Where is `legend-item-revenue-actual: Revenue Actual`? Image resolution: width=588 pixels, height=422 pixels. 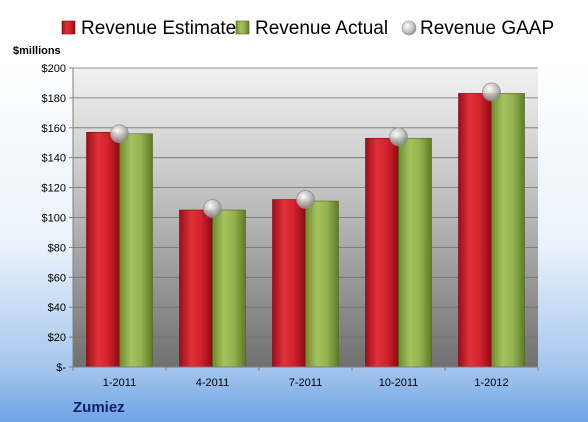
legend-item-revenue-actual: Revenue Actual is located at coordinates (311, 28).